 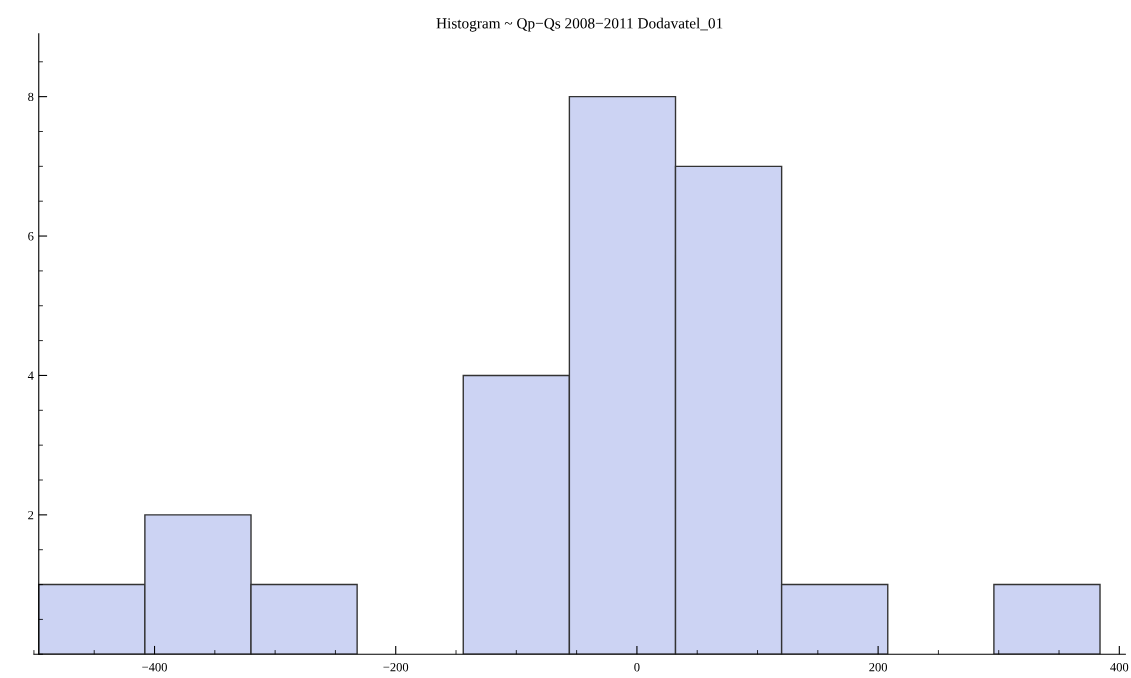 What do you see at coordinates (1119, 667) in the screenshot?
I see `x-tick-label: 400` at bounding box center [1119, 667].